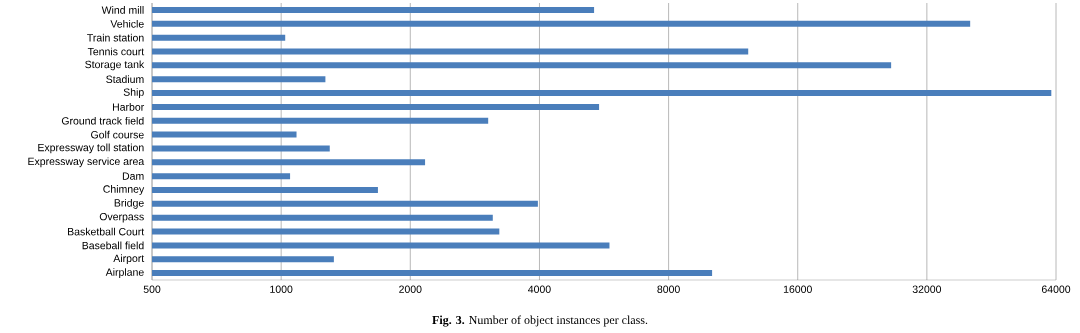  Describe the element at coordinates (152, 289) in the screenshot. I see `x-tick-label: 500` at that location.